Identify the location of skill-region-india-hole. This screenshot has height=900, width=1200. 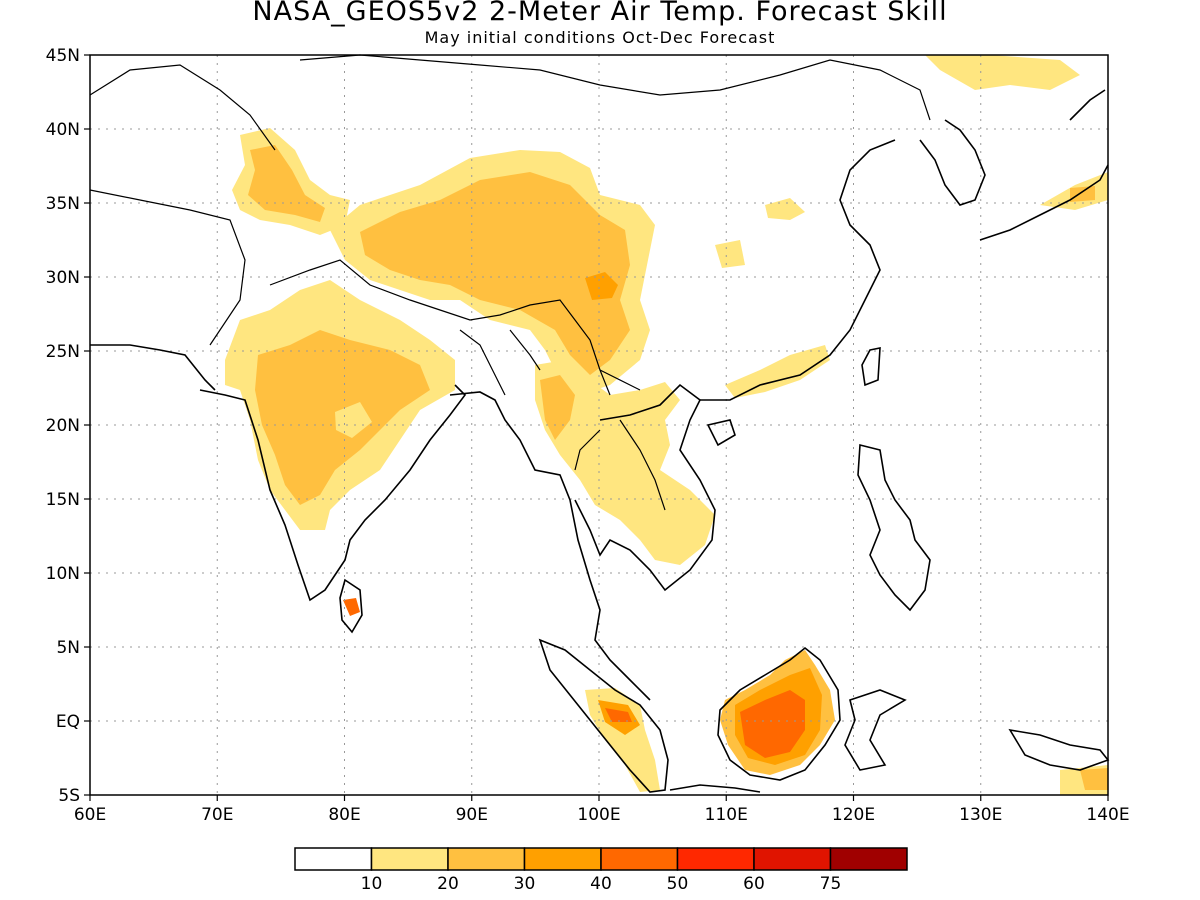
(353, 420).